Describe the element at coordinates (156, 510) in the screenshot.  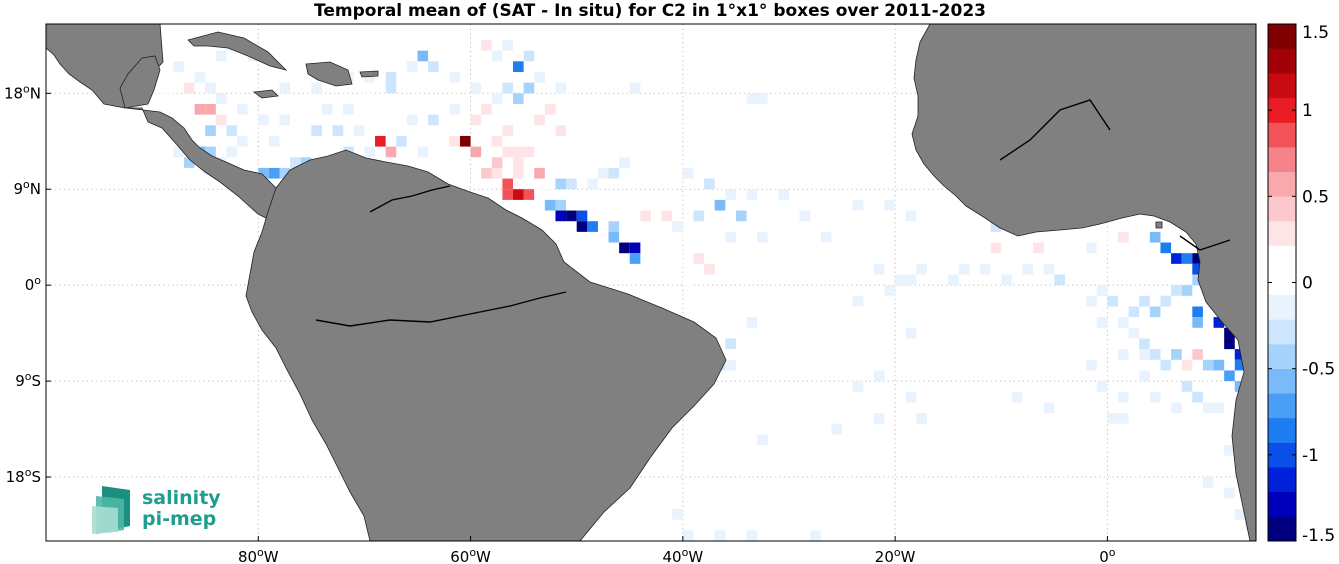
I see `salinity-pi-mep-logo: salinity pi-mep` at that location.